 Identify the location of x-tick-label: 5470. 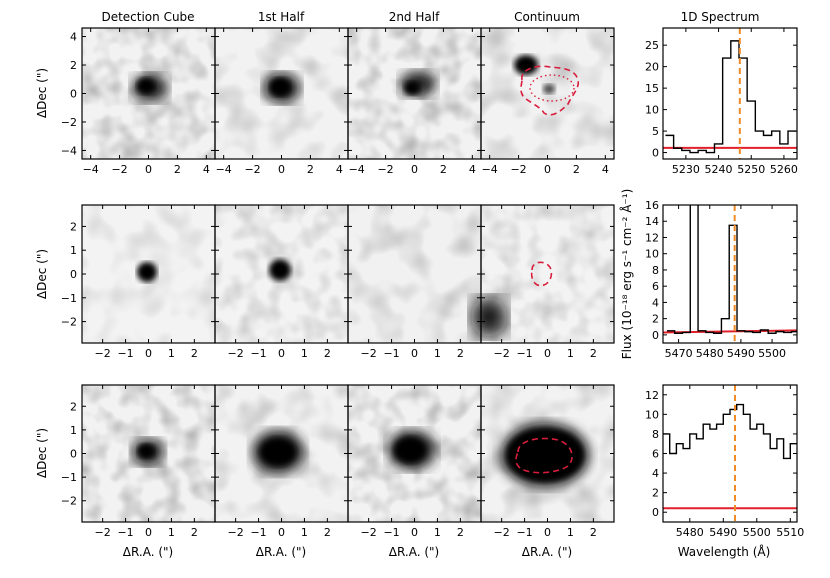
(679, 353).